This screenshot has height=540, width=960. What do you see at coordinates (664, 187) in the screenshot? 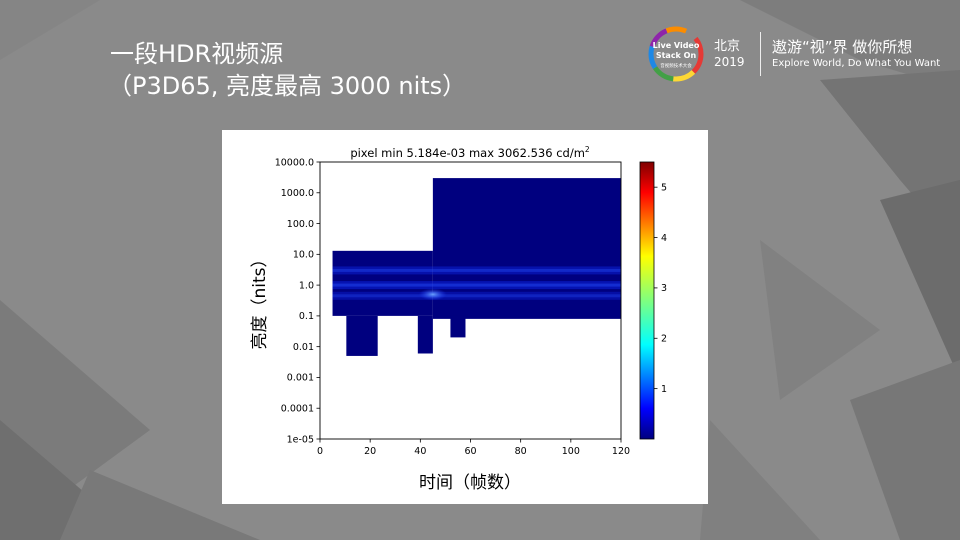
I see `colorbar-tick-label-4: 5` at bounding box center [664, 187].